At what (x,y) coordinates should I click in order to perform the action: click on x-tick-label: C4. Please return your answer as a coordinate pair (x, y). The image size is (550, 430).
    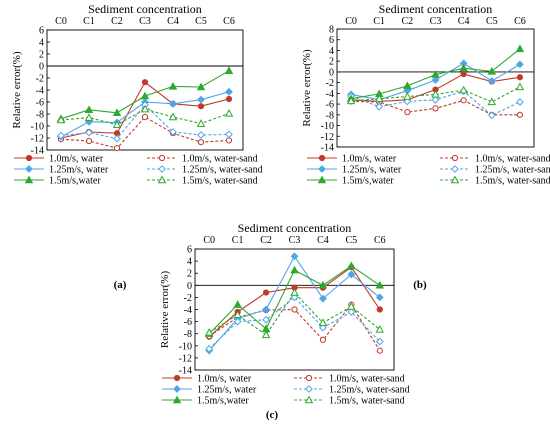
    Looking at the image, I should click on (323, 240).